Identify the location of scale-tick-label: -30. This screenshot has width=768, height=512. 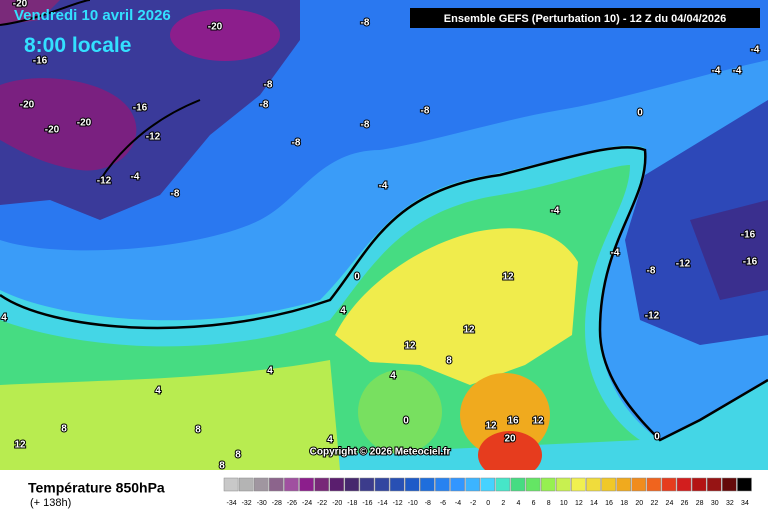
(262, 503).